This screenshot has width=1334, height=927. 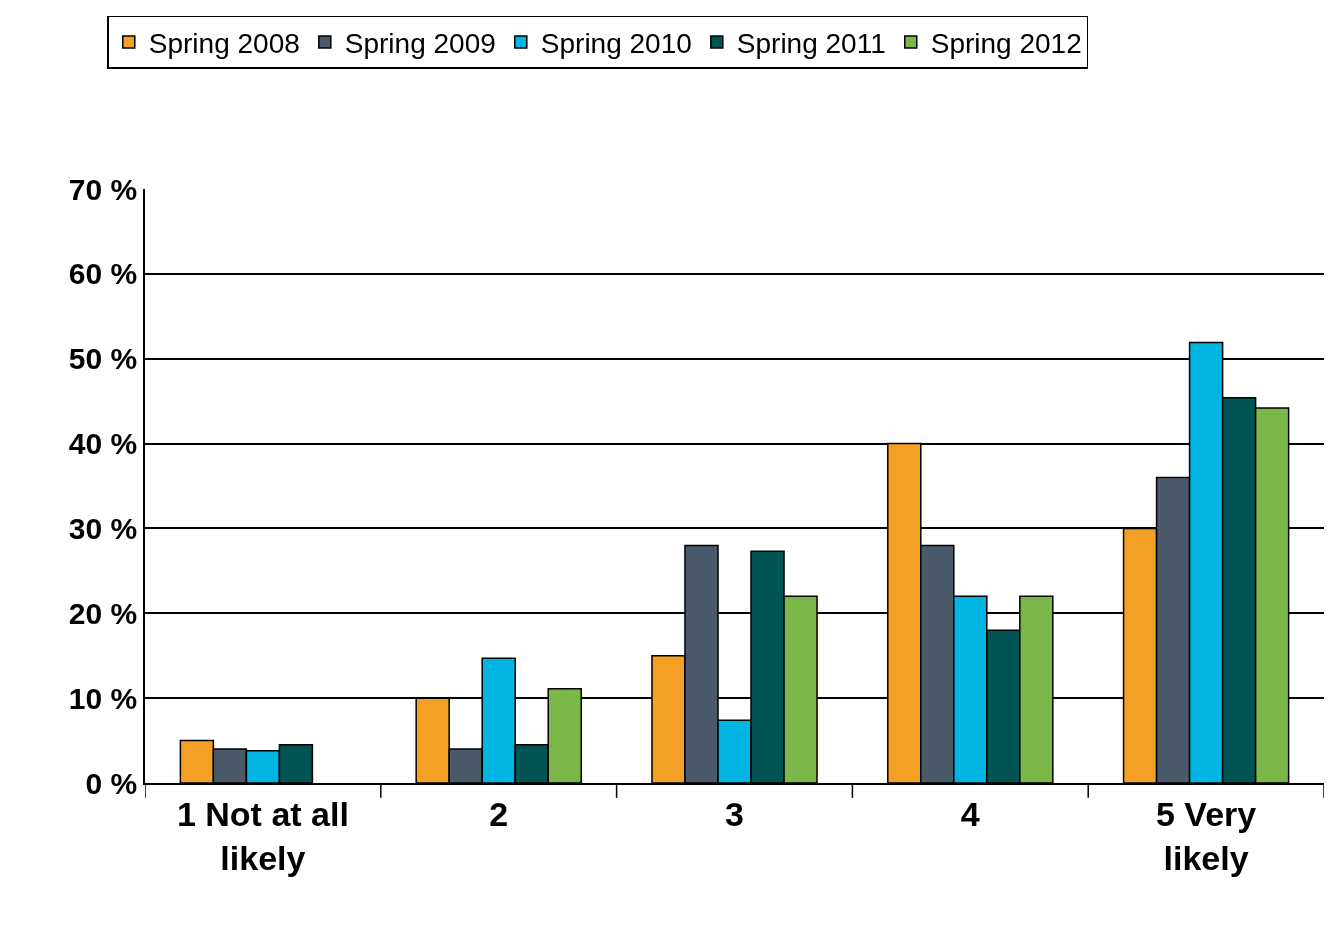 What do you see at coordinates (499, 813) in the screenshot?
I see `x-tick-label: 2` at bounding box center [499, 813].